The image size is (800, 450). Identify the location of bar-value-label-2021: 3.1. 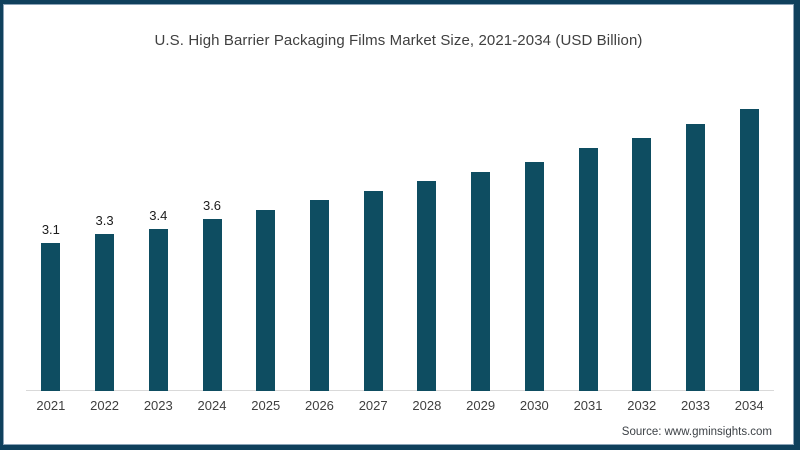
(50, 229).